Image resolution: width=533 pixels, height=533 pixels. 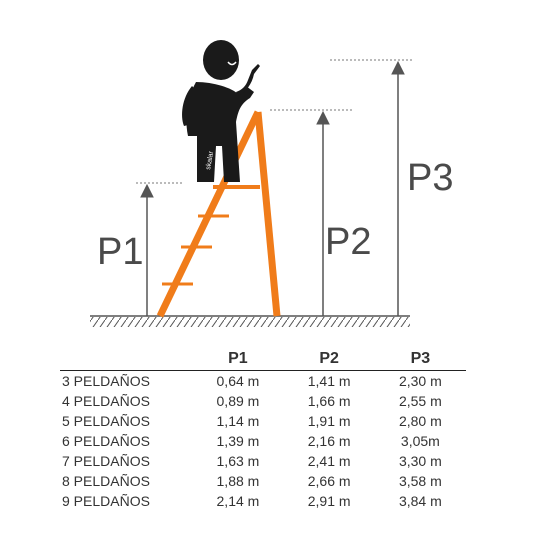 I want to click on p2-value: 2,16 m, so click(x=329, y=441).